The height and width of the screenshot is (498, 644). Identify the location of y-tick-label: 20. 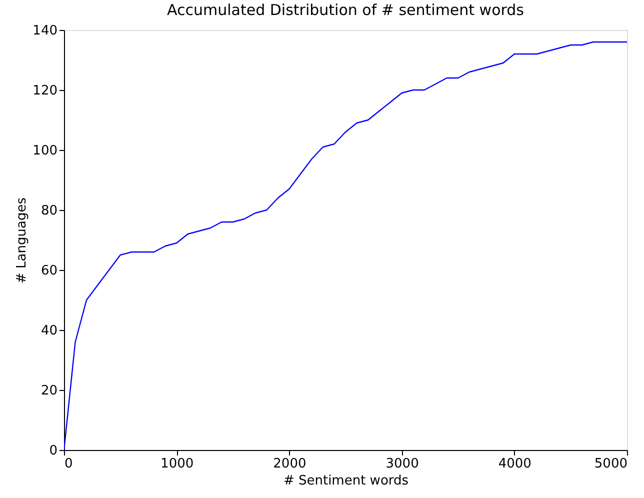
(49, 391).